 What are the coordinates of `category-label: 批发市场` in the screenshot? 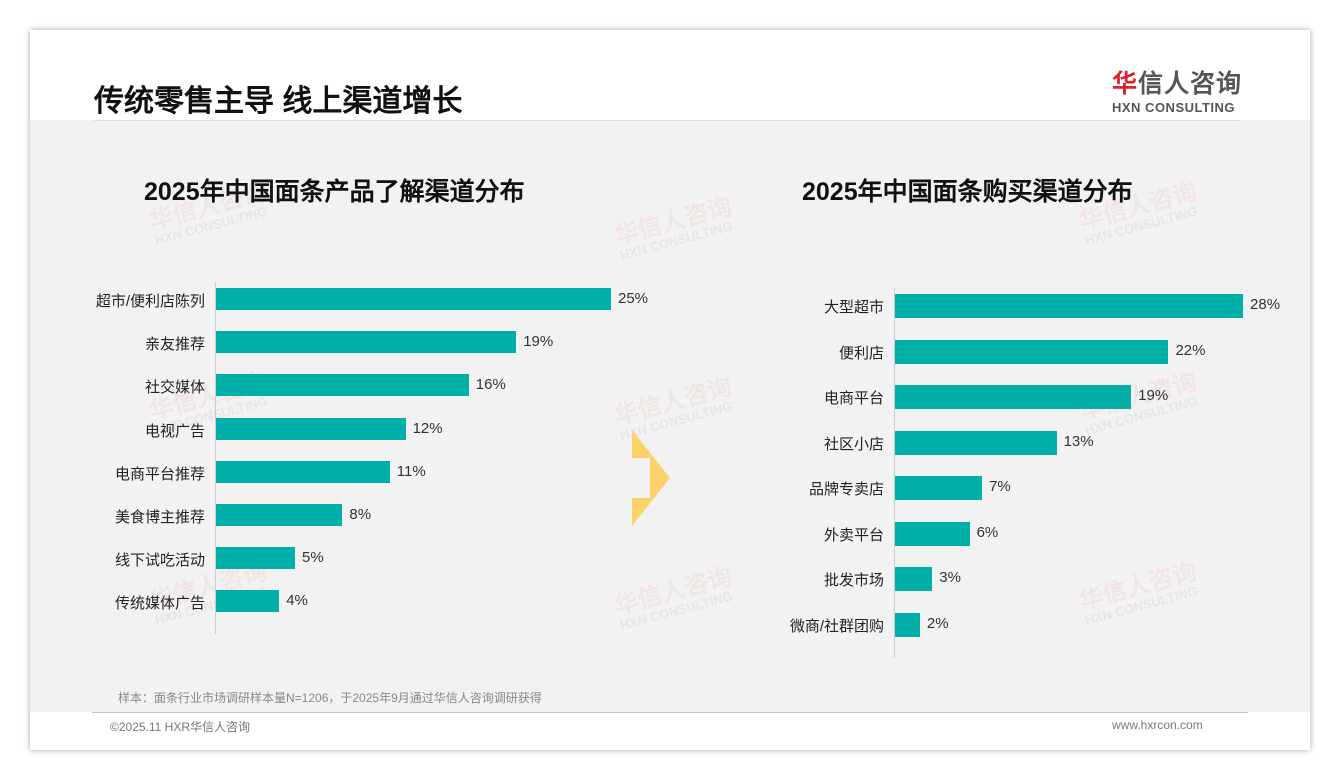 It's located at (853, 580).